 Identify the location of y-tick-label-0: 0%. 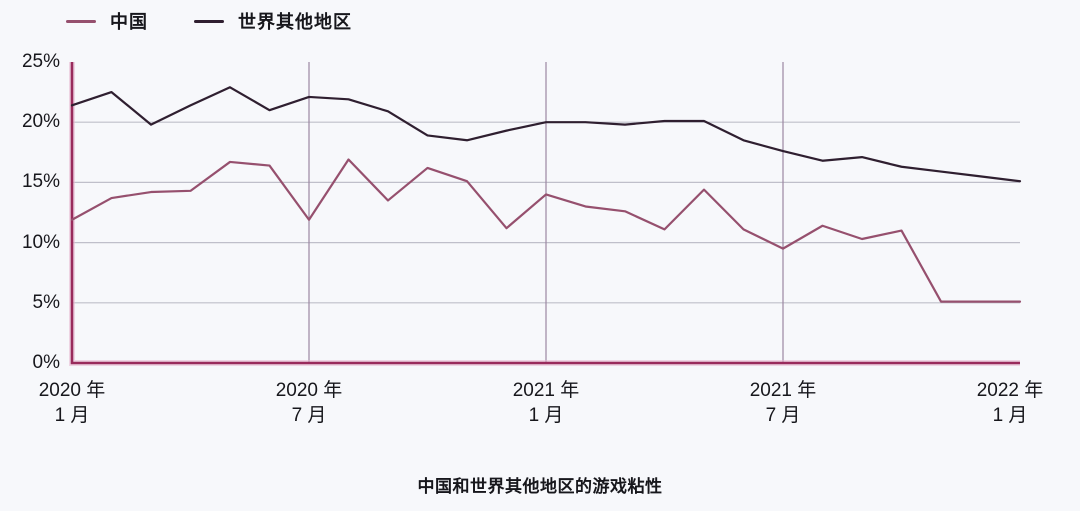
(46, 362).